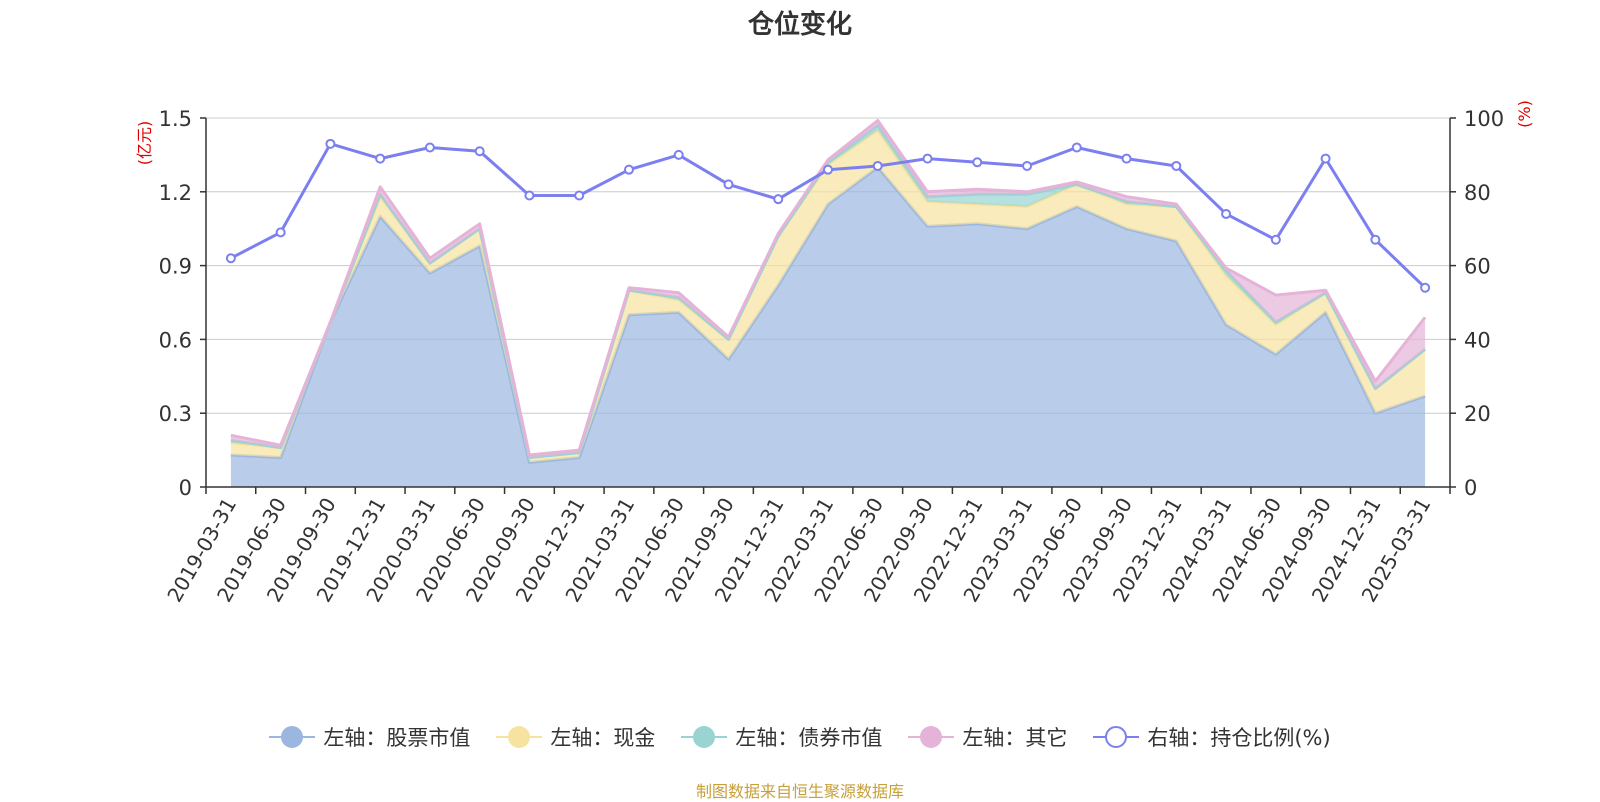  What do you see at coordinates (799, 25) in the screenshot?
I see `chart-title: 仓位变化` at bounding box center [799, 25].